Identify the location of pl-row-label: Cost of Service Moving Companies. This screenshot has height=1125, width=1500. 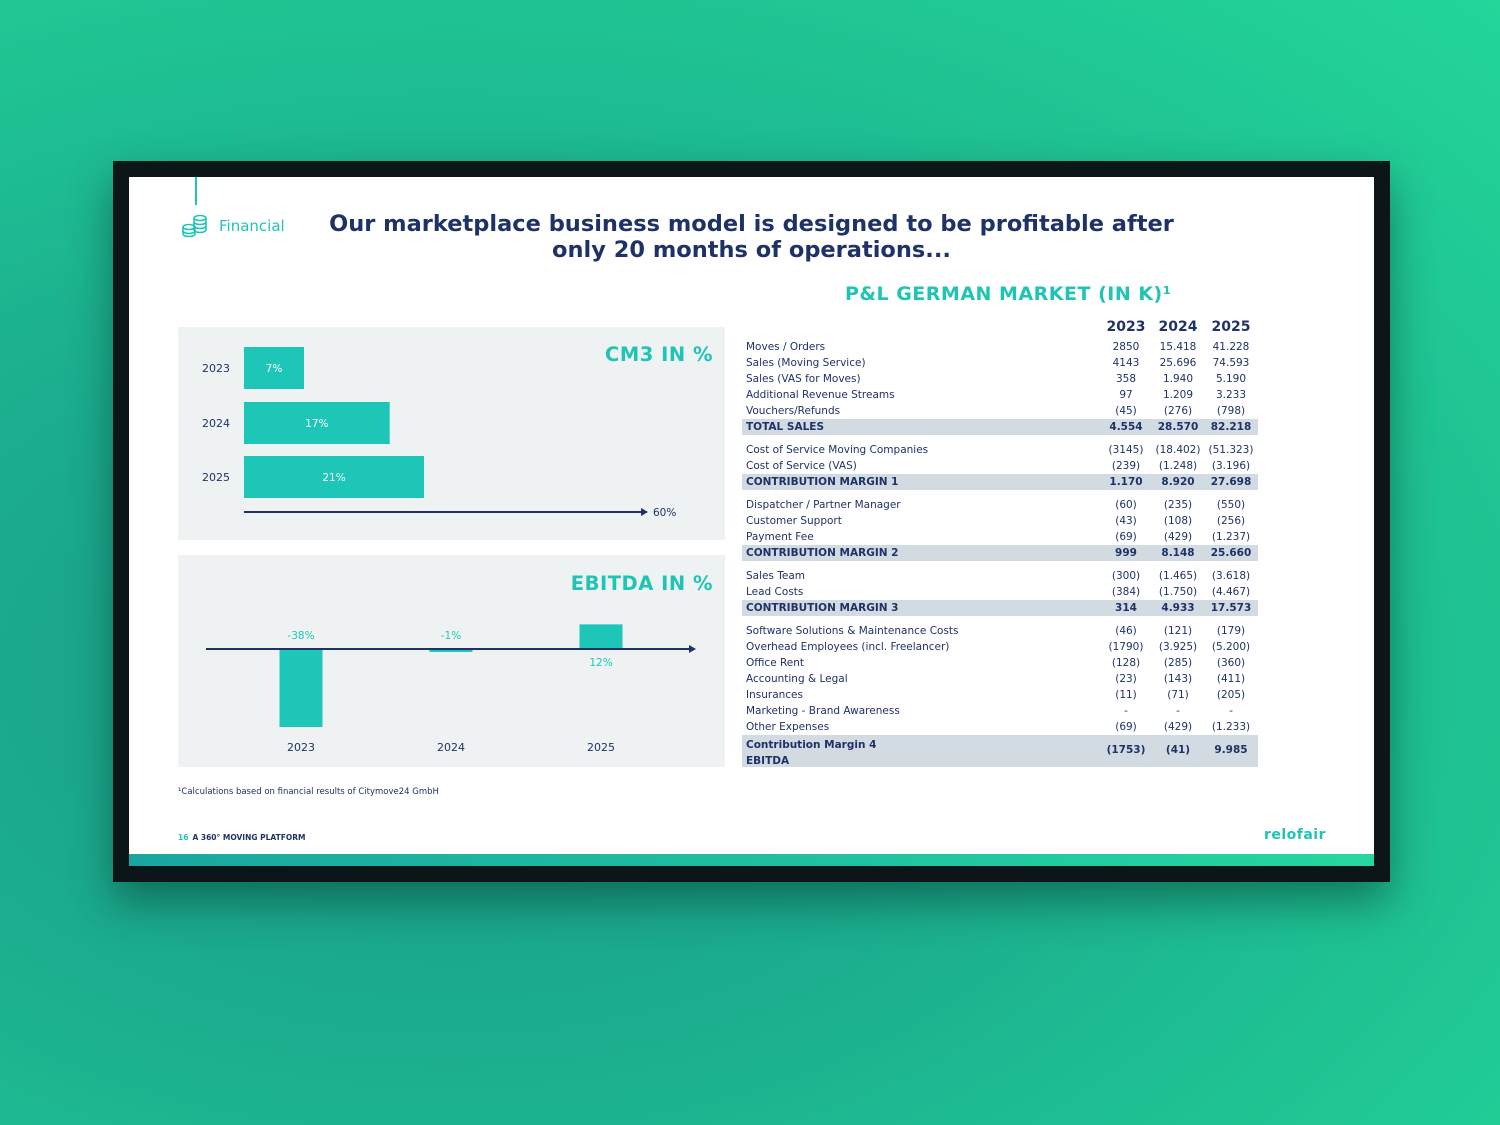
(837, 450).